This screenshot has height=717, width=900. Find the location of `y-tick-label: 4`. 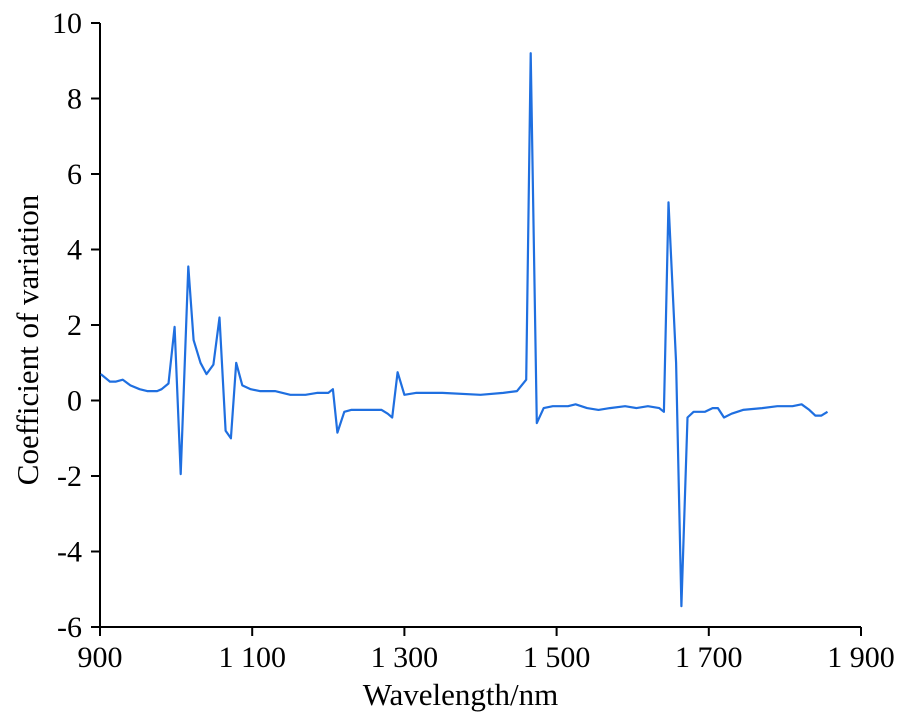

y-tick-label: 4 is located at coordinates (74, 250).